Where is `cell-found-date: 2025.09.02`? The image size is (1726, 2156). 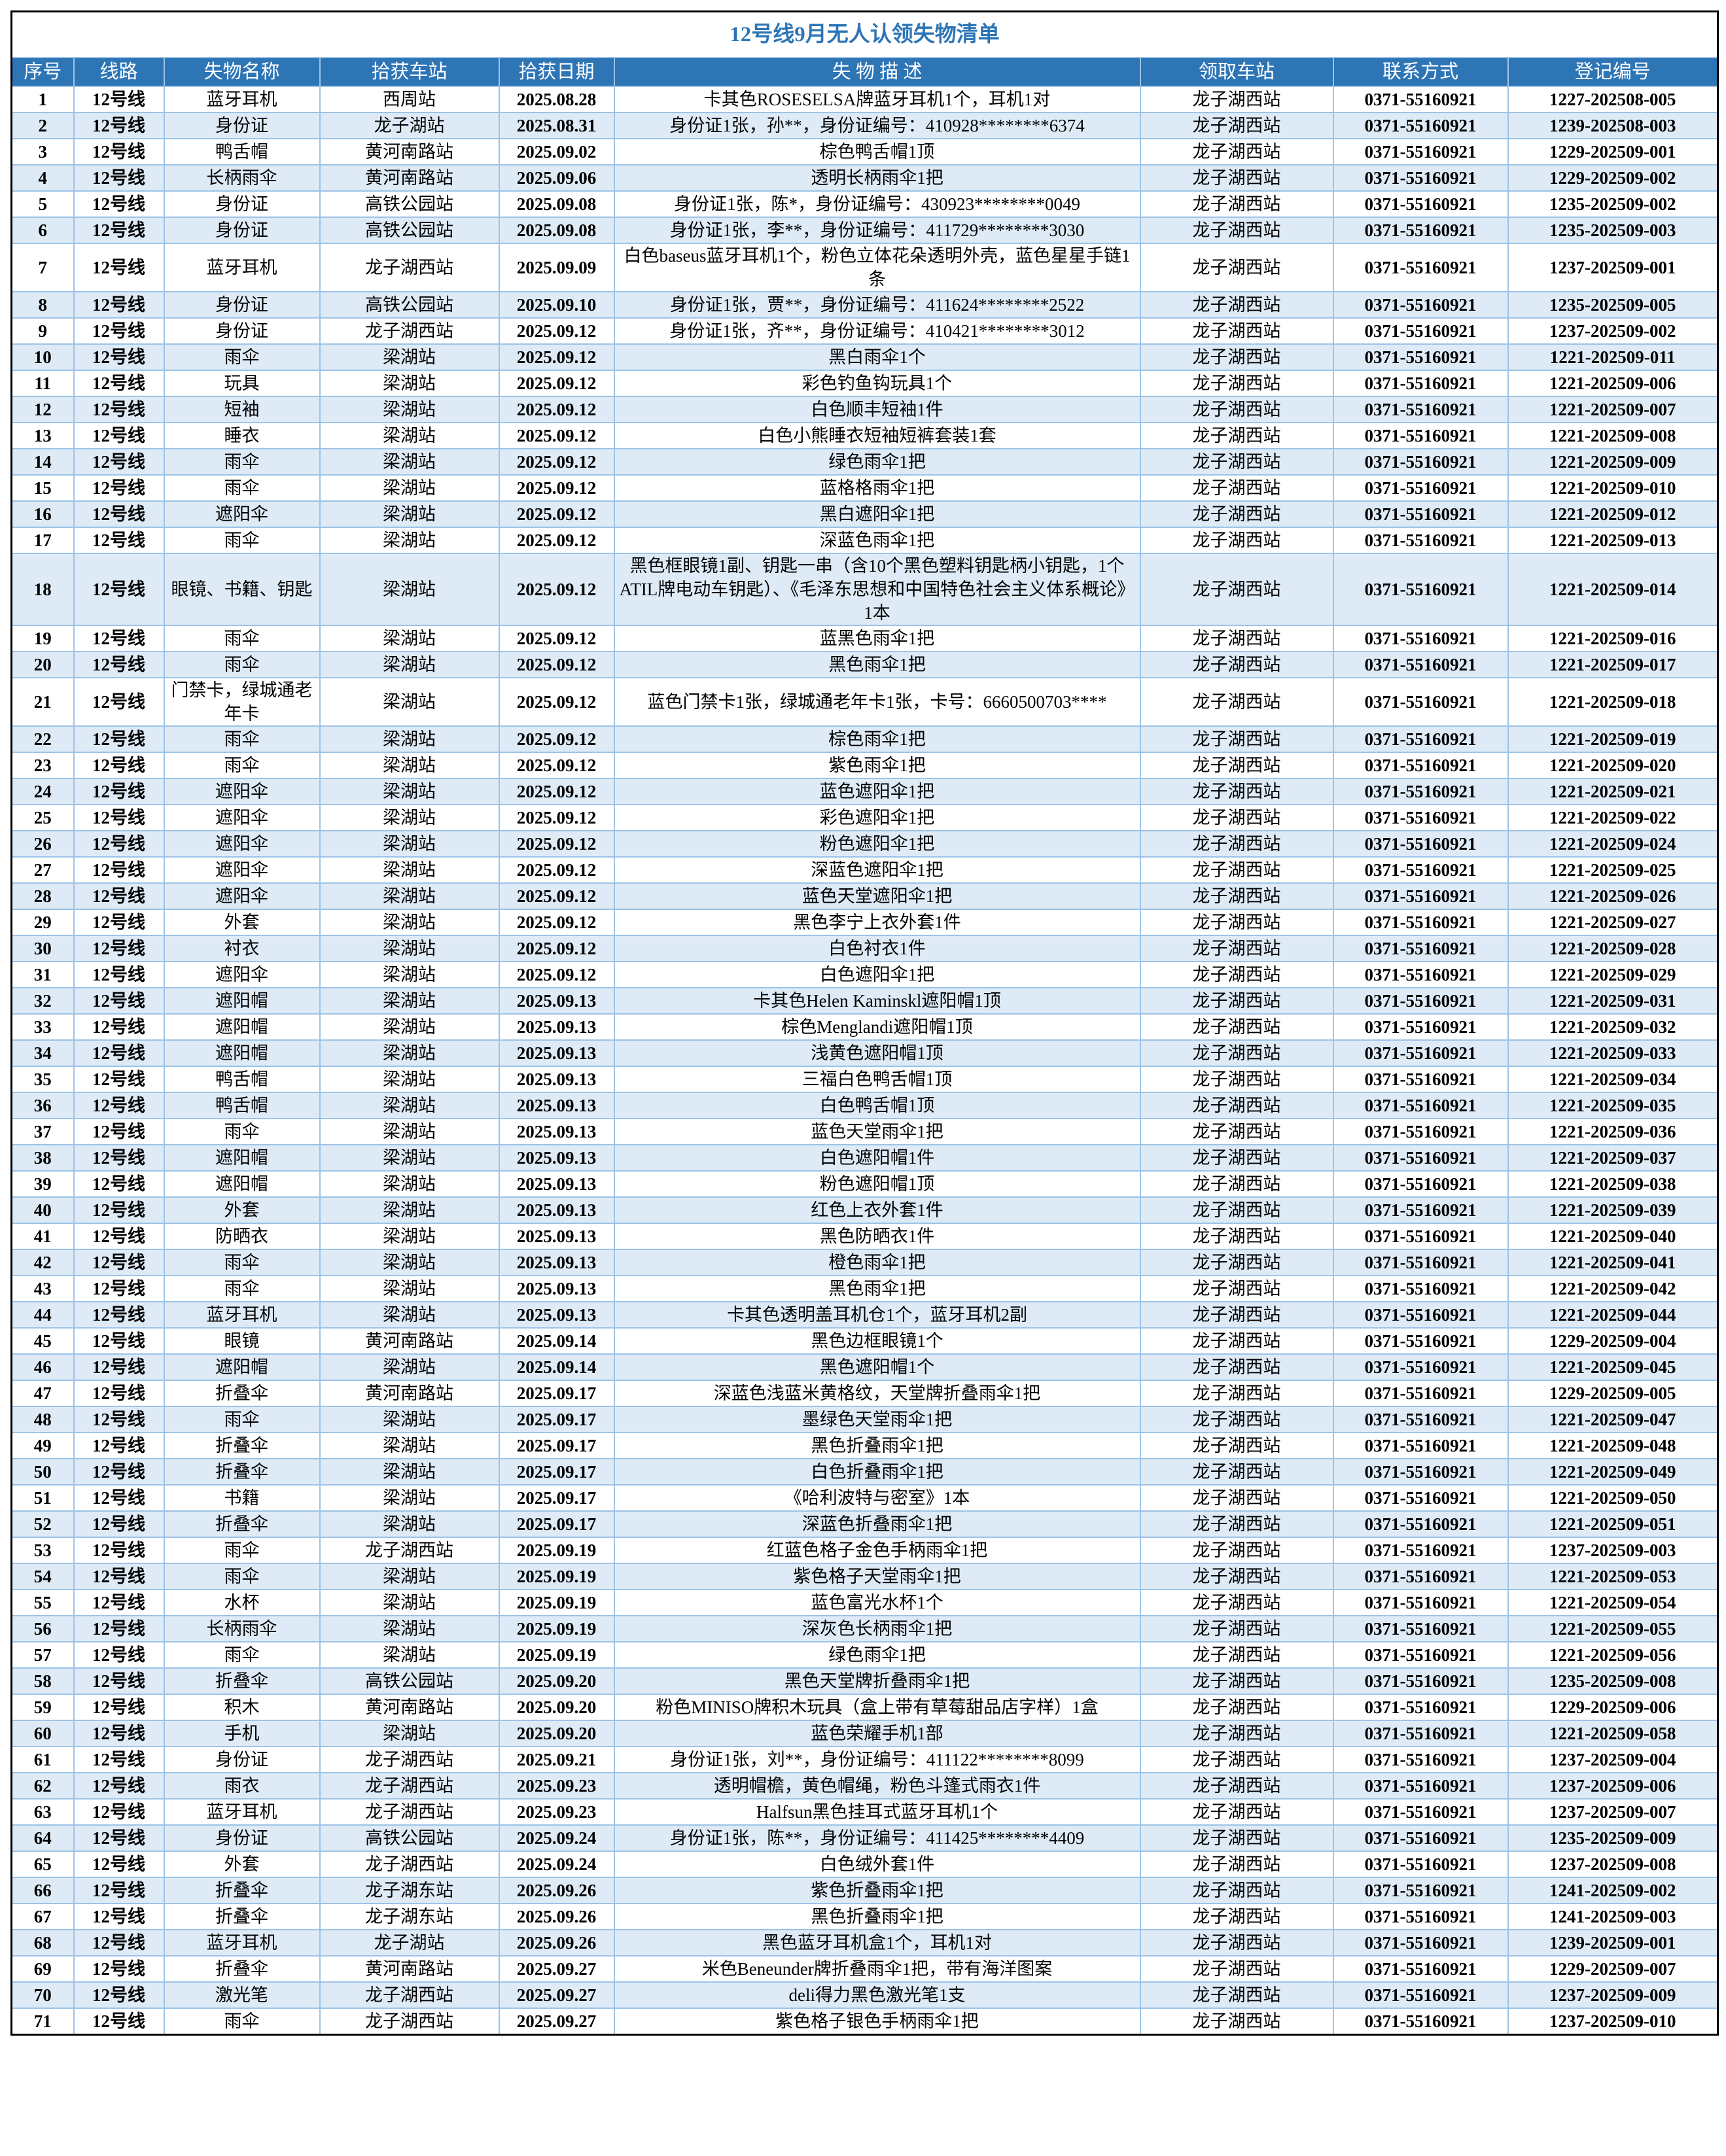
cell-found-date: 2025.09.02 is located at coordinates (556, 151).